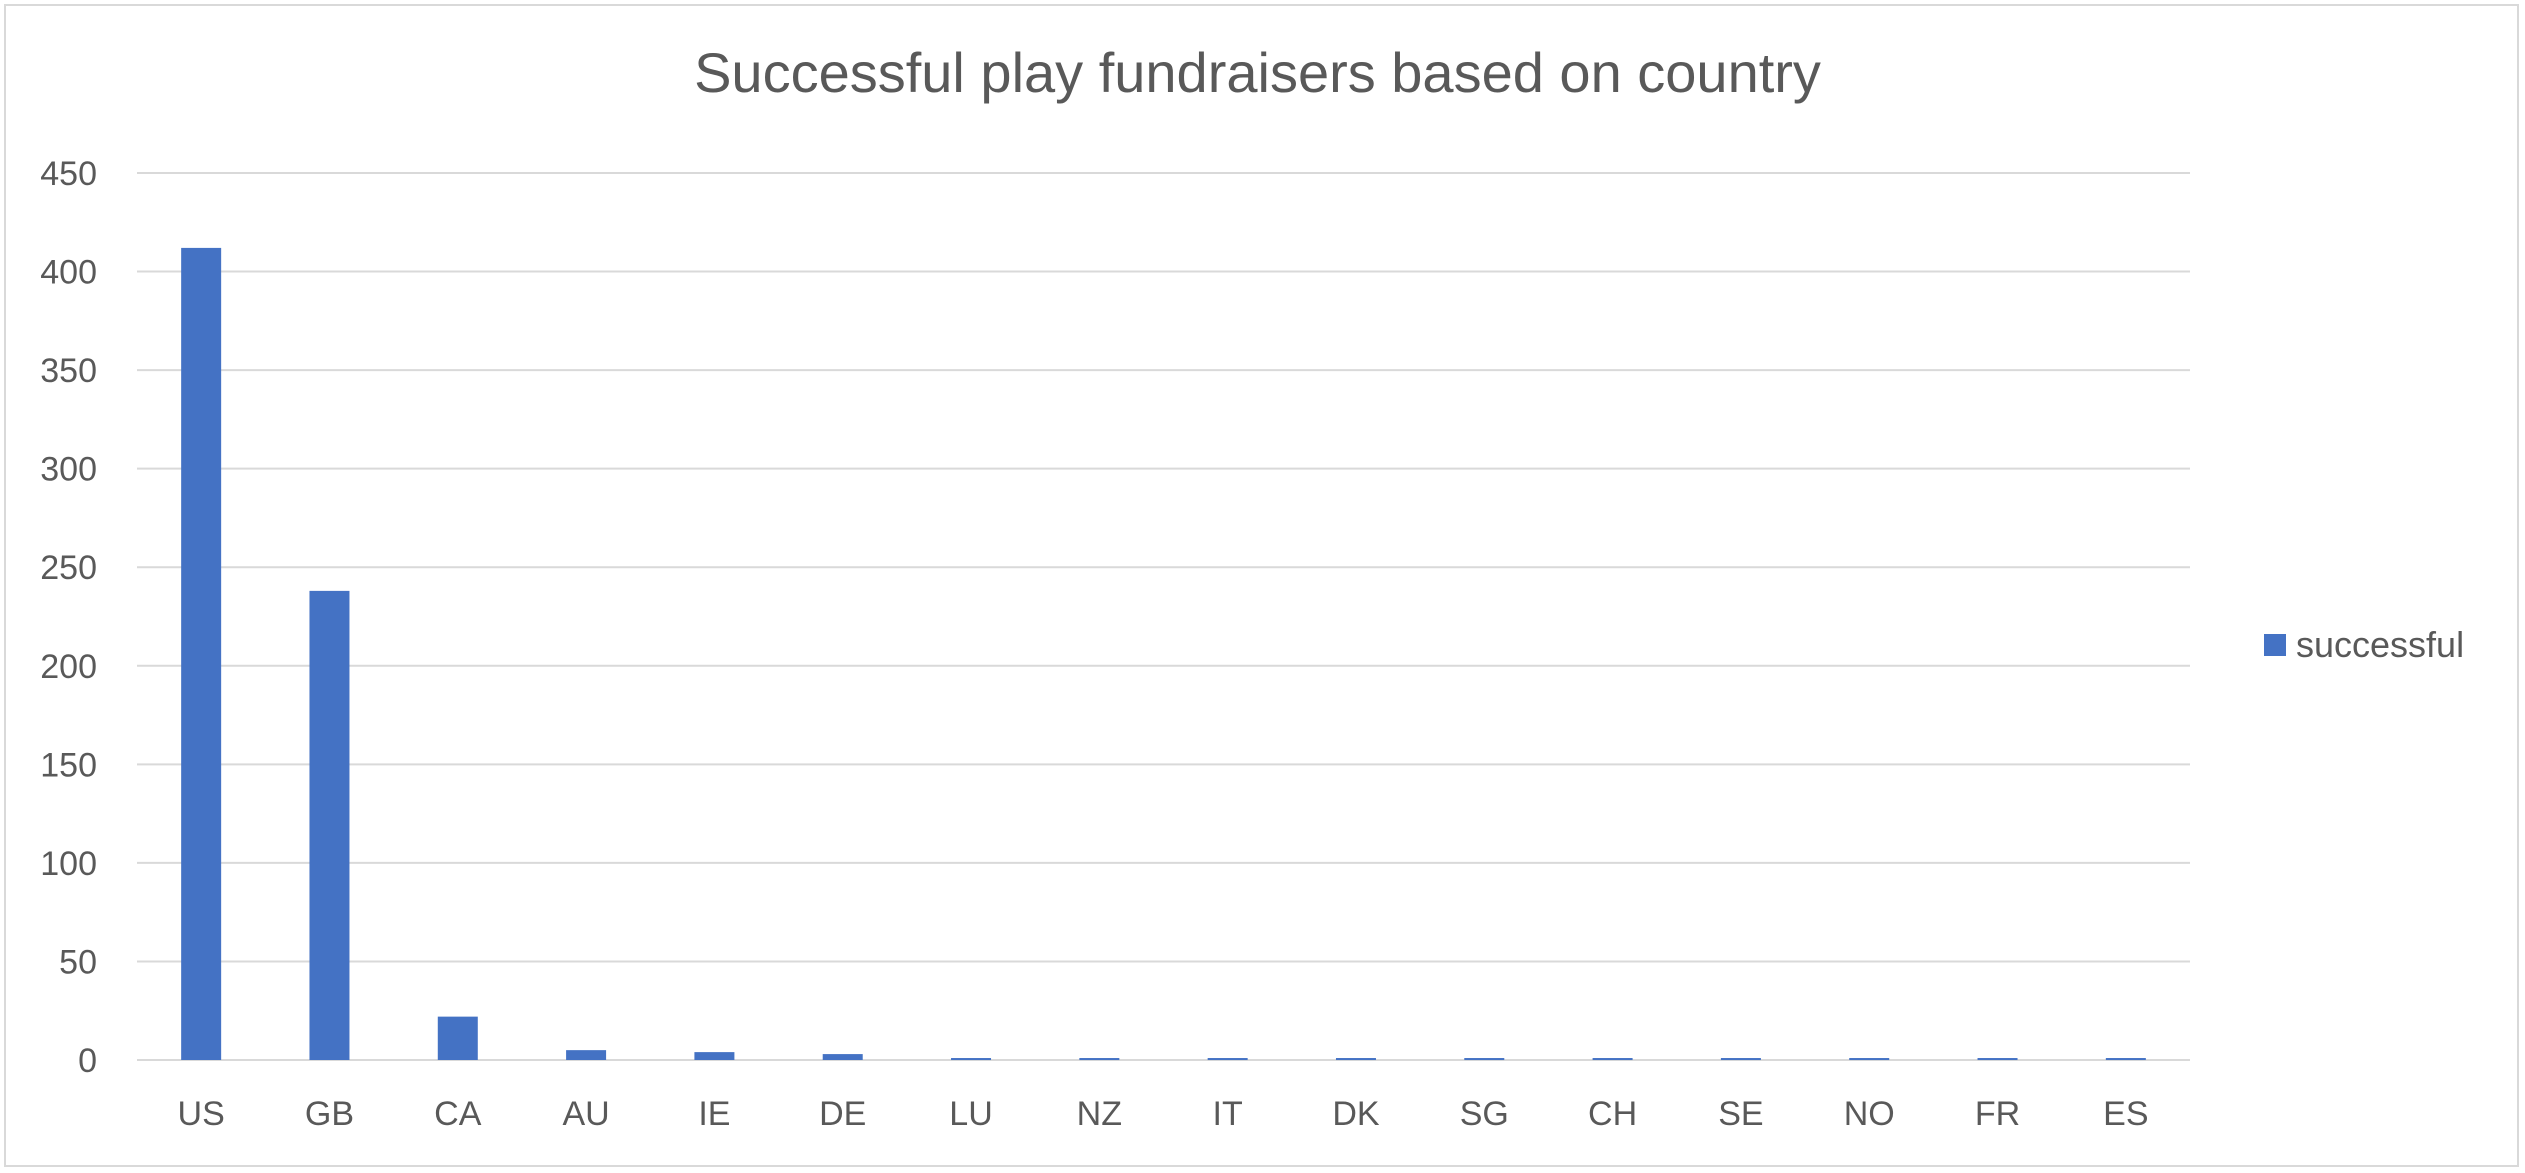 The width and height of the screenshot is (2525, 1173). Describe the element at coordinates (458, 1114) in the screenshot. I see `x-tick-label: CA` at that location.